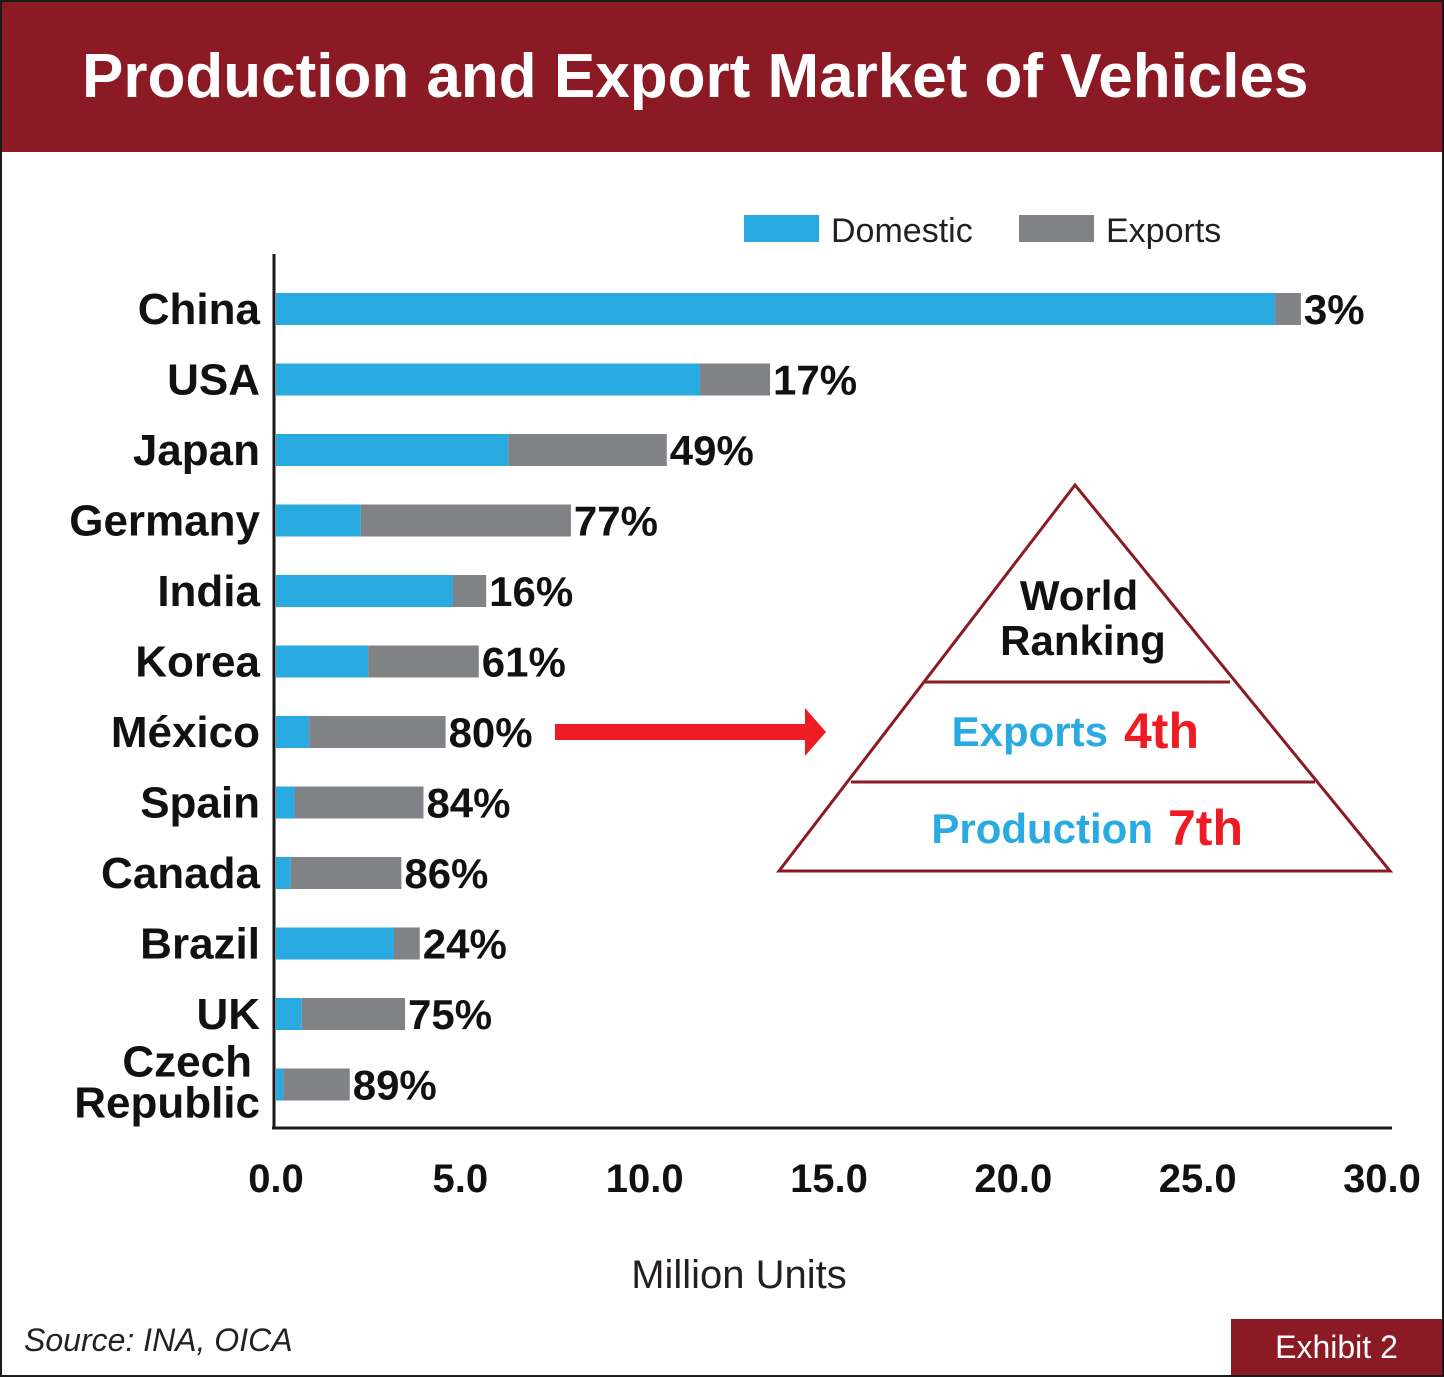 The image size is (1444, 1377). What do you see at coordinates (524, 662) in the screenshot?
I see `export-share-label: 61%` at bounding box center [524, 662].